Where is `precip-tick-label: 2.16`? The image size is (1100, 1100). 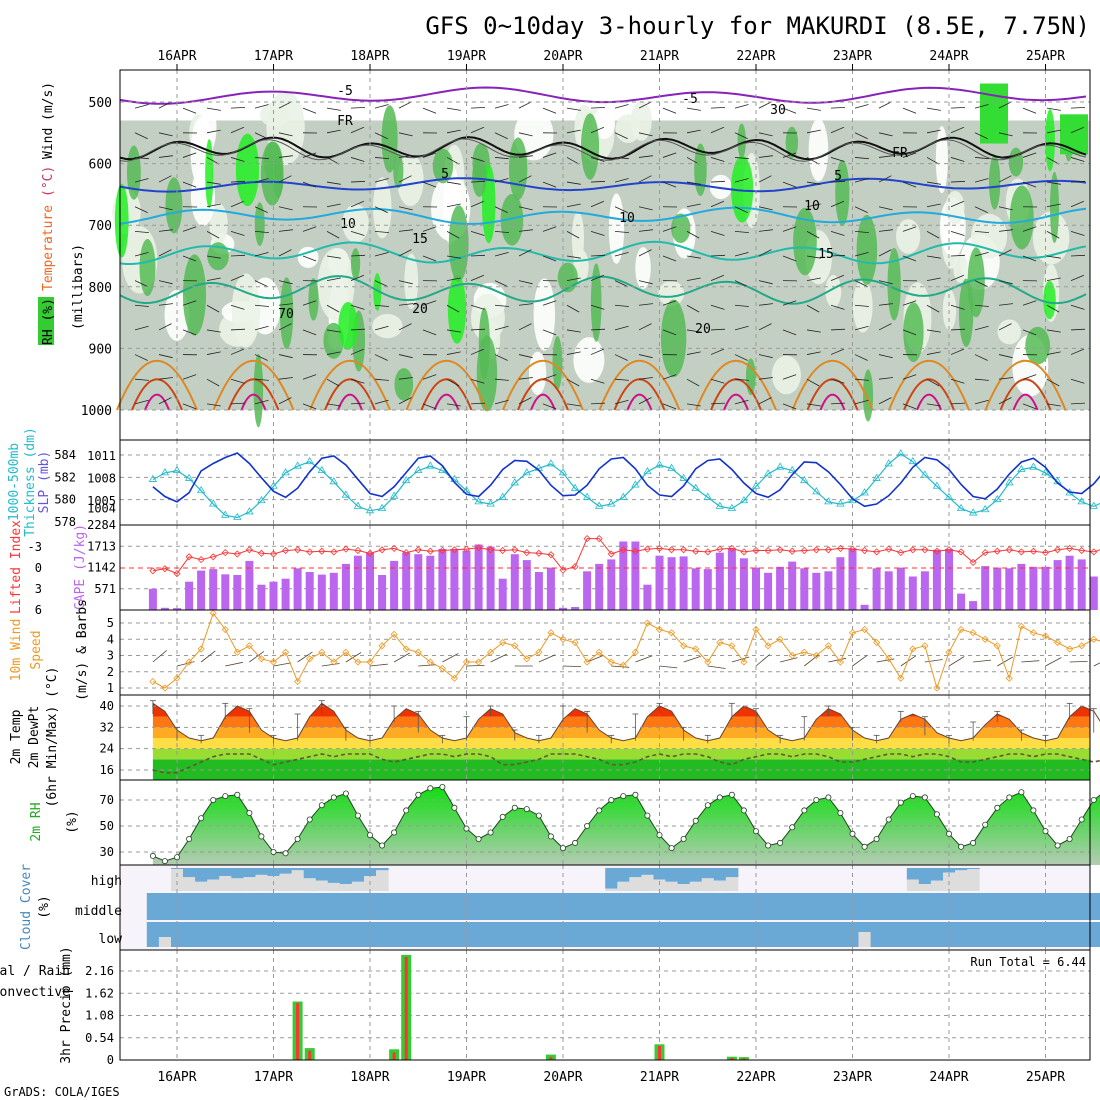 precip-tick-label: 2.16 is located at coordinates (99, 971).